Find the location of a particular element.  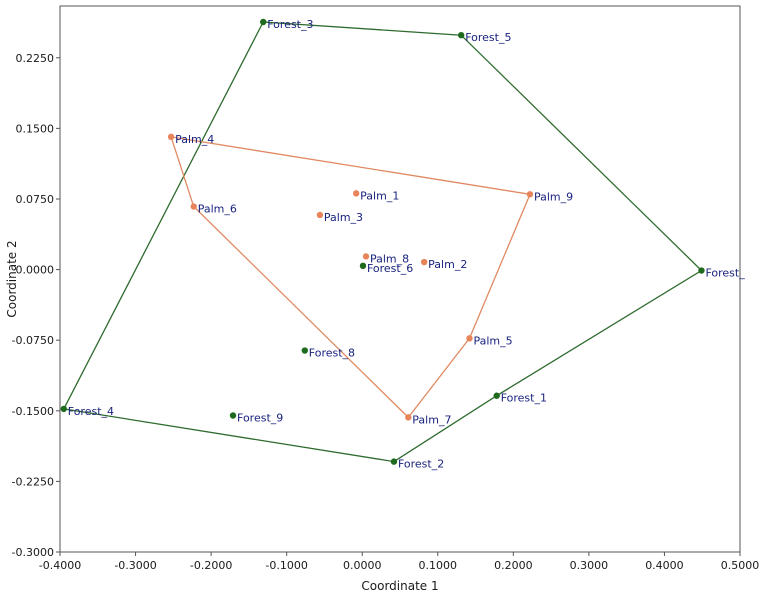

point-label: Forest_5 is located at coordinates (488, 37).